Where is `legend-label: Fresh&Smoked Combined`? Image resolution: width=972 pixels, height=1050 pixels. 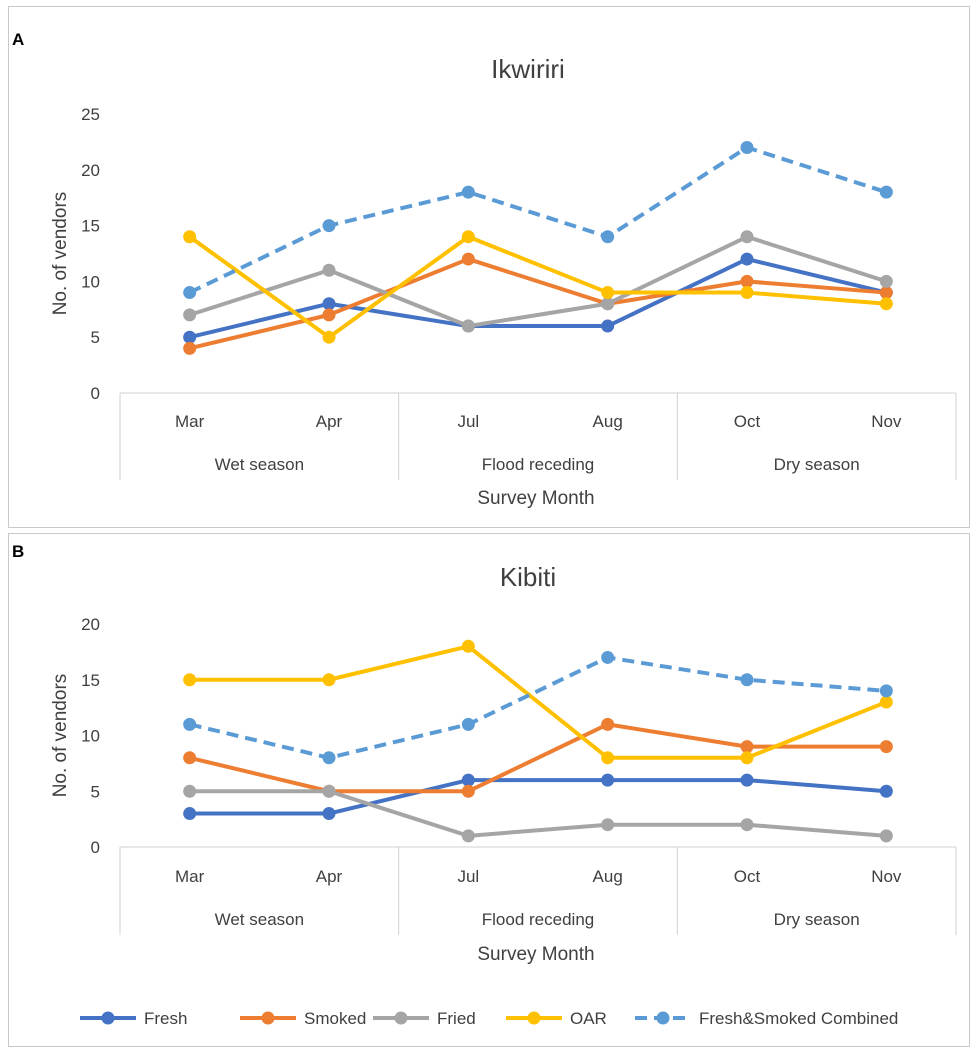
legend-label: Fresh&Smoked Combined is located at coordinates (798, 1018).